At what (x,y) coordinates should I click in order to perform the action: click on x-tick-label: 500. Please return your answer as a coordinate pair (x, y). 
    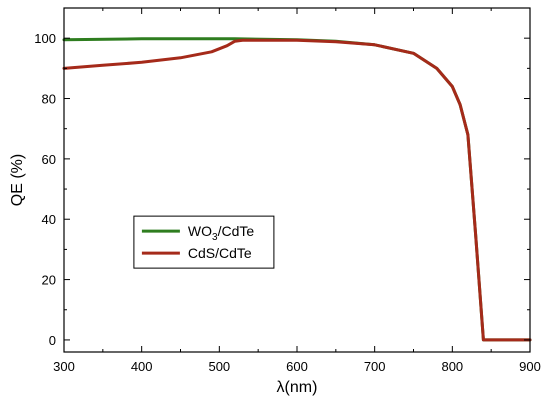
    Looking at the image, I should click on (219, 366).